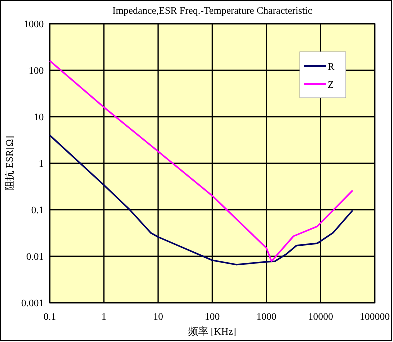 The width and height of the screenshot is (393, 342). I want to click on x-tick-label: 10, so click(158, 317).